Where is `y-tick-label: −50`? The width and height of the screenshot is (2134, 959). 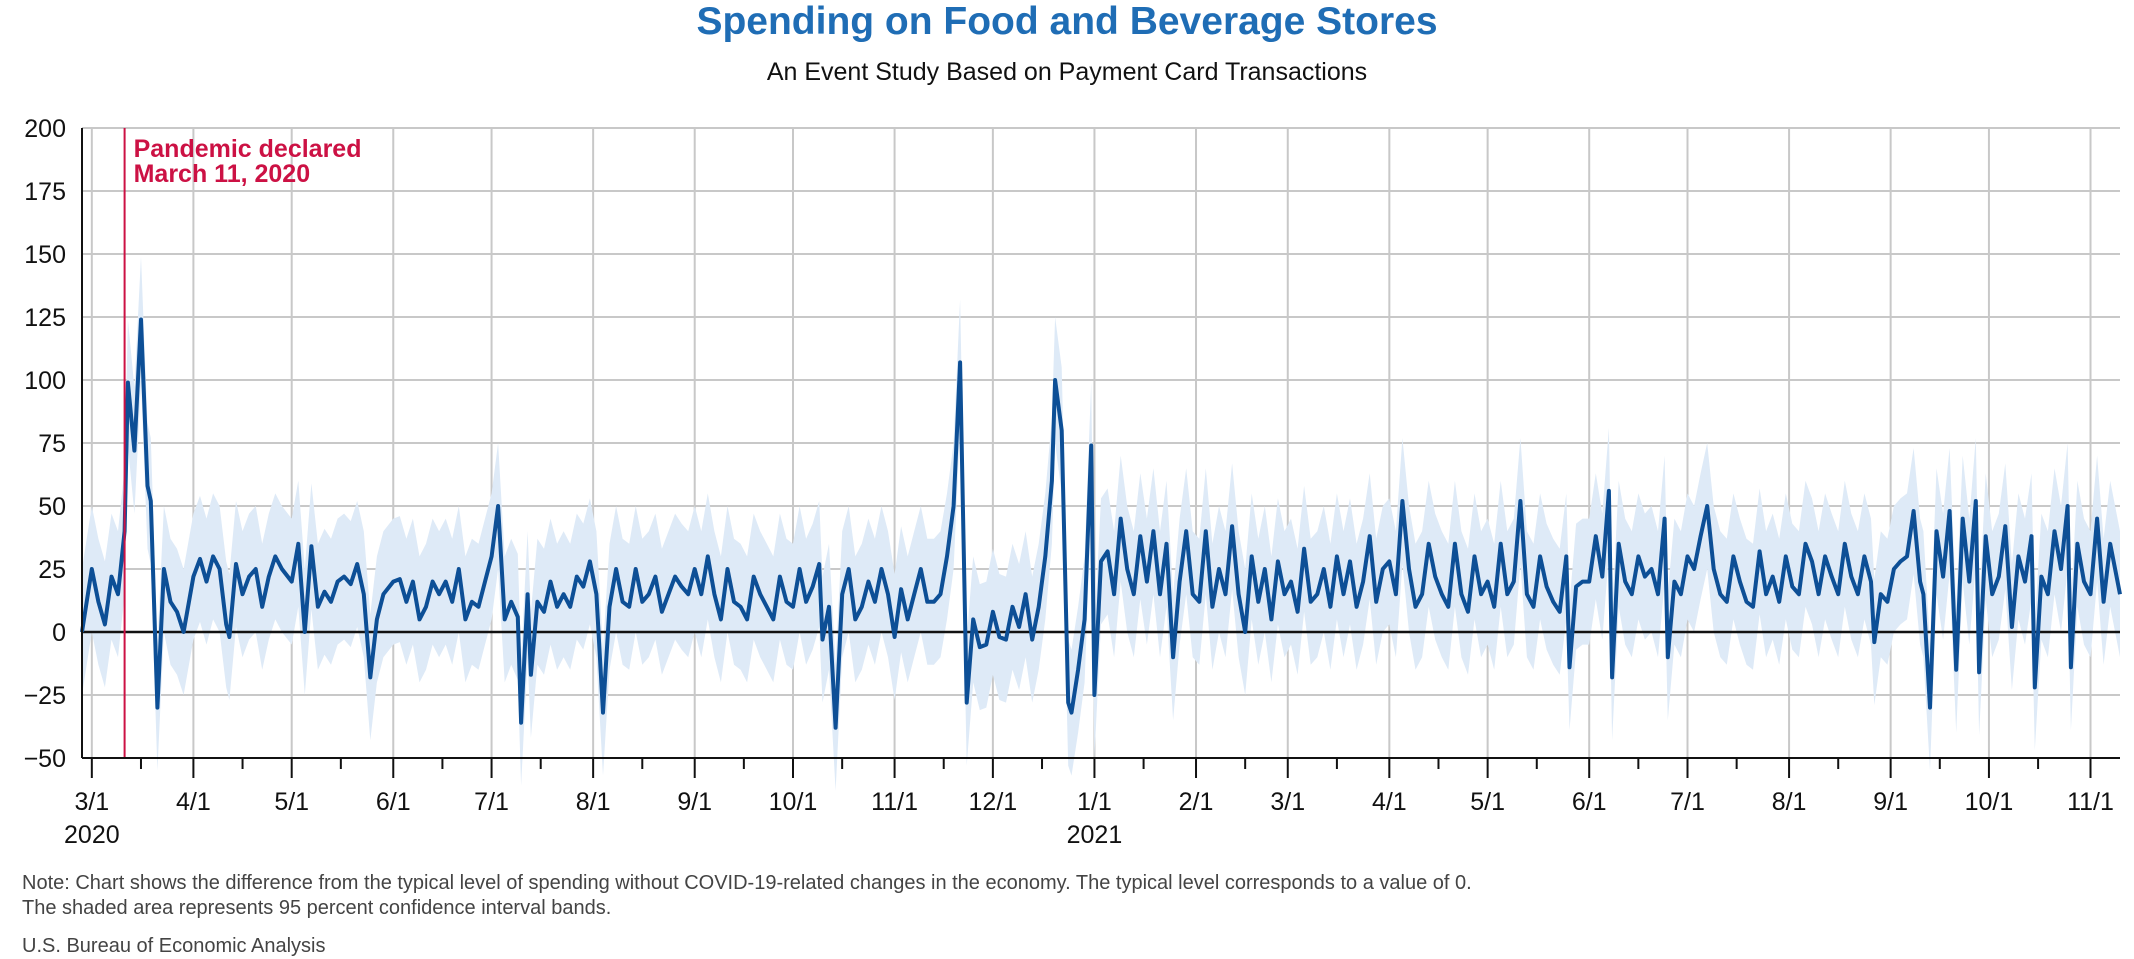 y-tick-label: −50 is located at coordinates (45, 759).